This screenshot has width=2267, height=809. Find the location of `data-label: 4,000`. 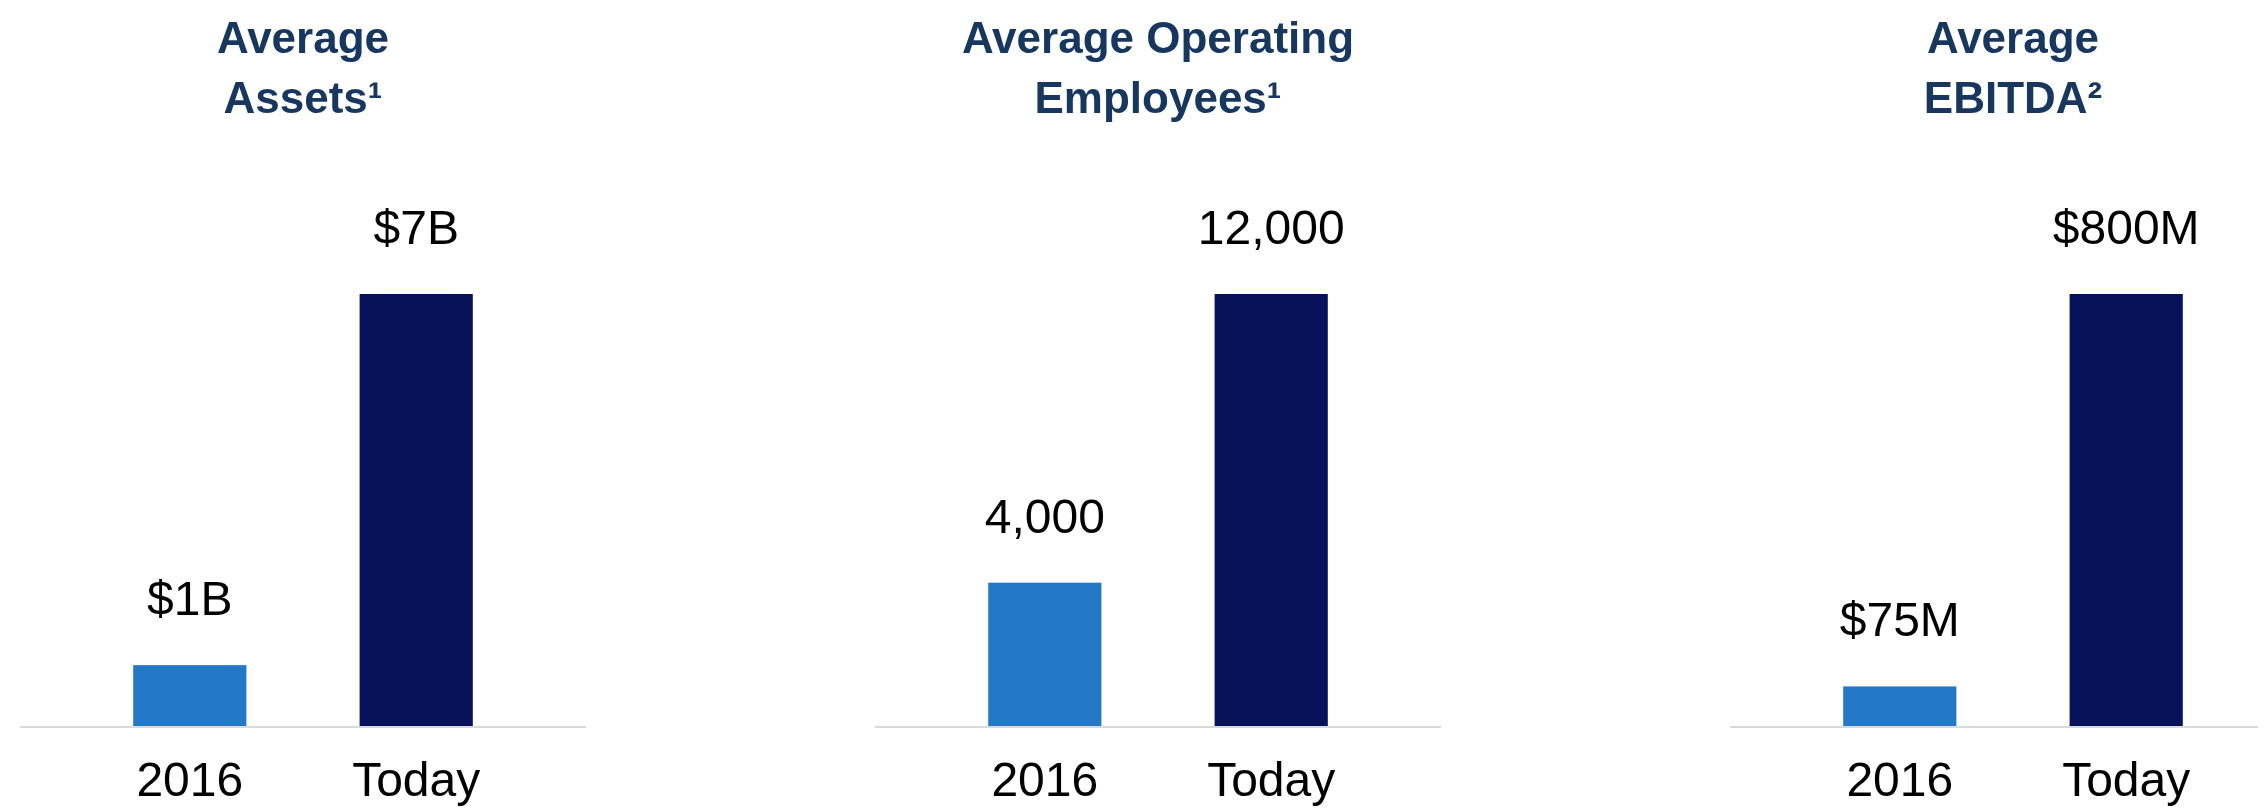

data-label: 4,000 is located at coordinates (1044, 516).